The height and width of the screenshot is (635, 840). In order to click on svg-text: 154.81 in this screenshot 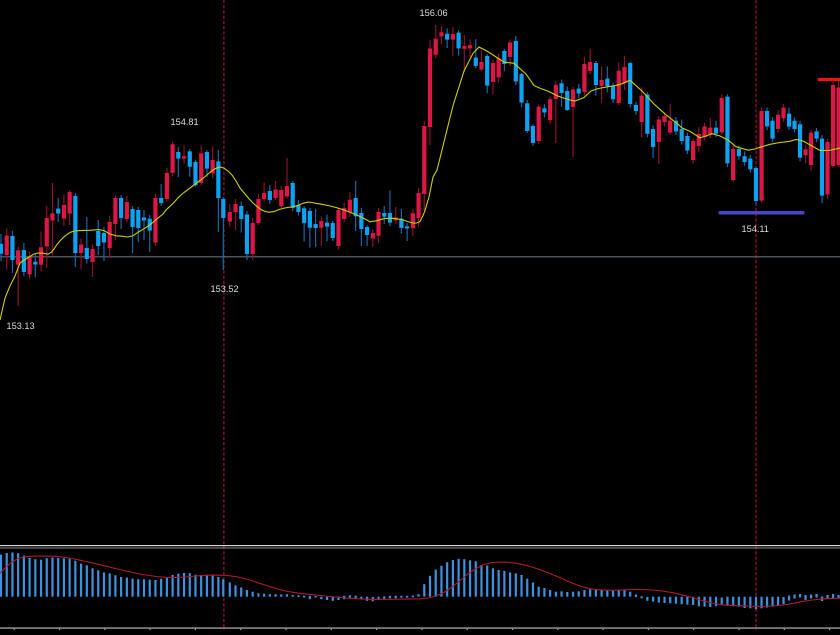, I will do `click(185, 122)`.